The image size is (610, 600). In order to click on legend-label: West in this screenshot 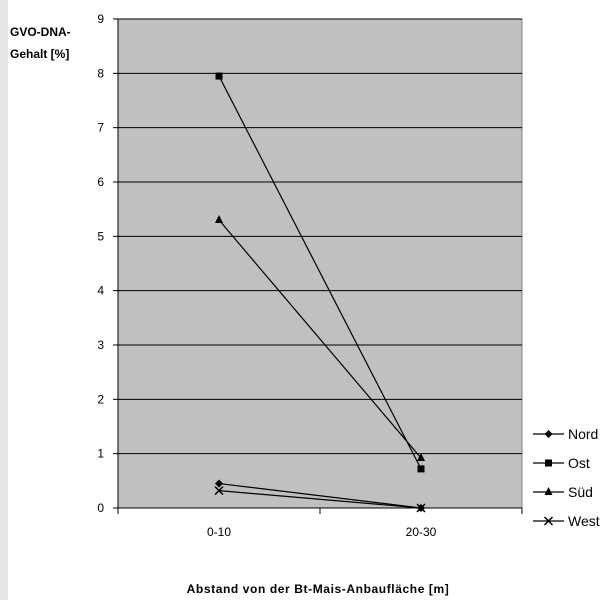, I will do `click(584, 521)`.